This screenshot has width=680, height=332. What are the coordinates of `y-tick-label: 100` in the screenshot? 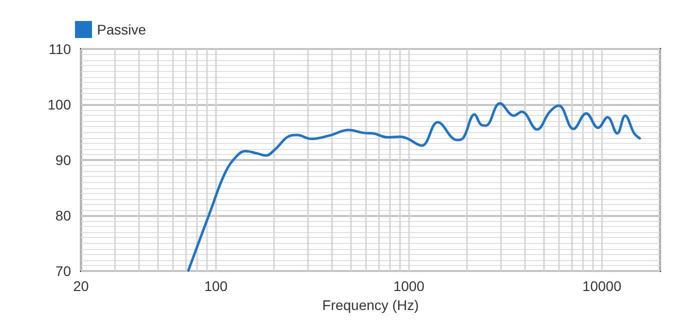 It's located at (60, 104).